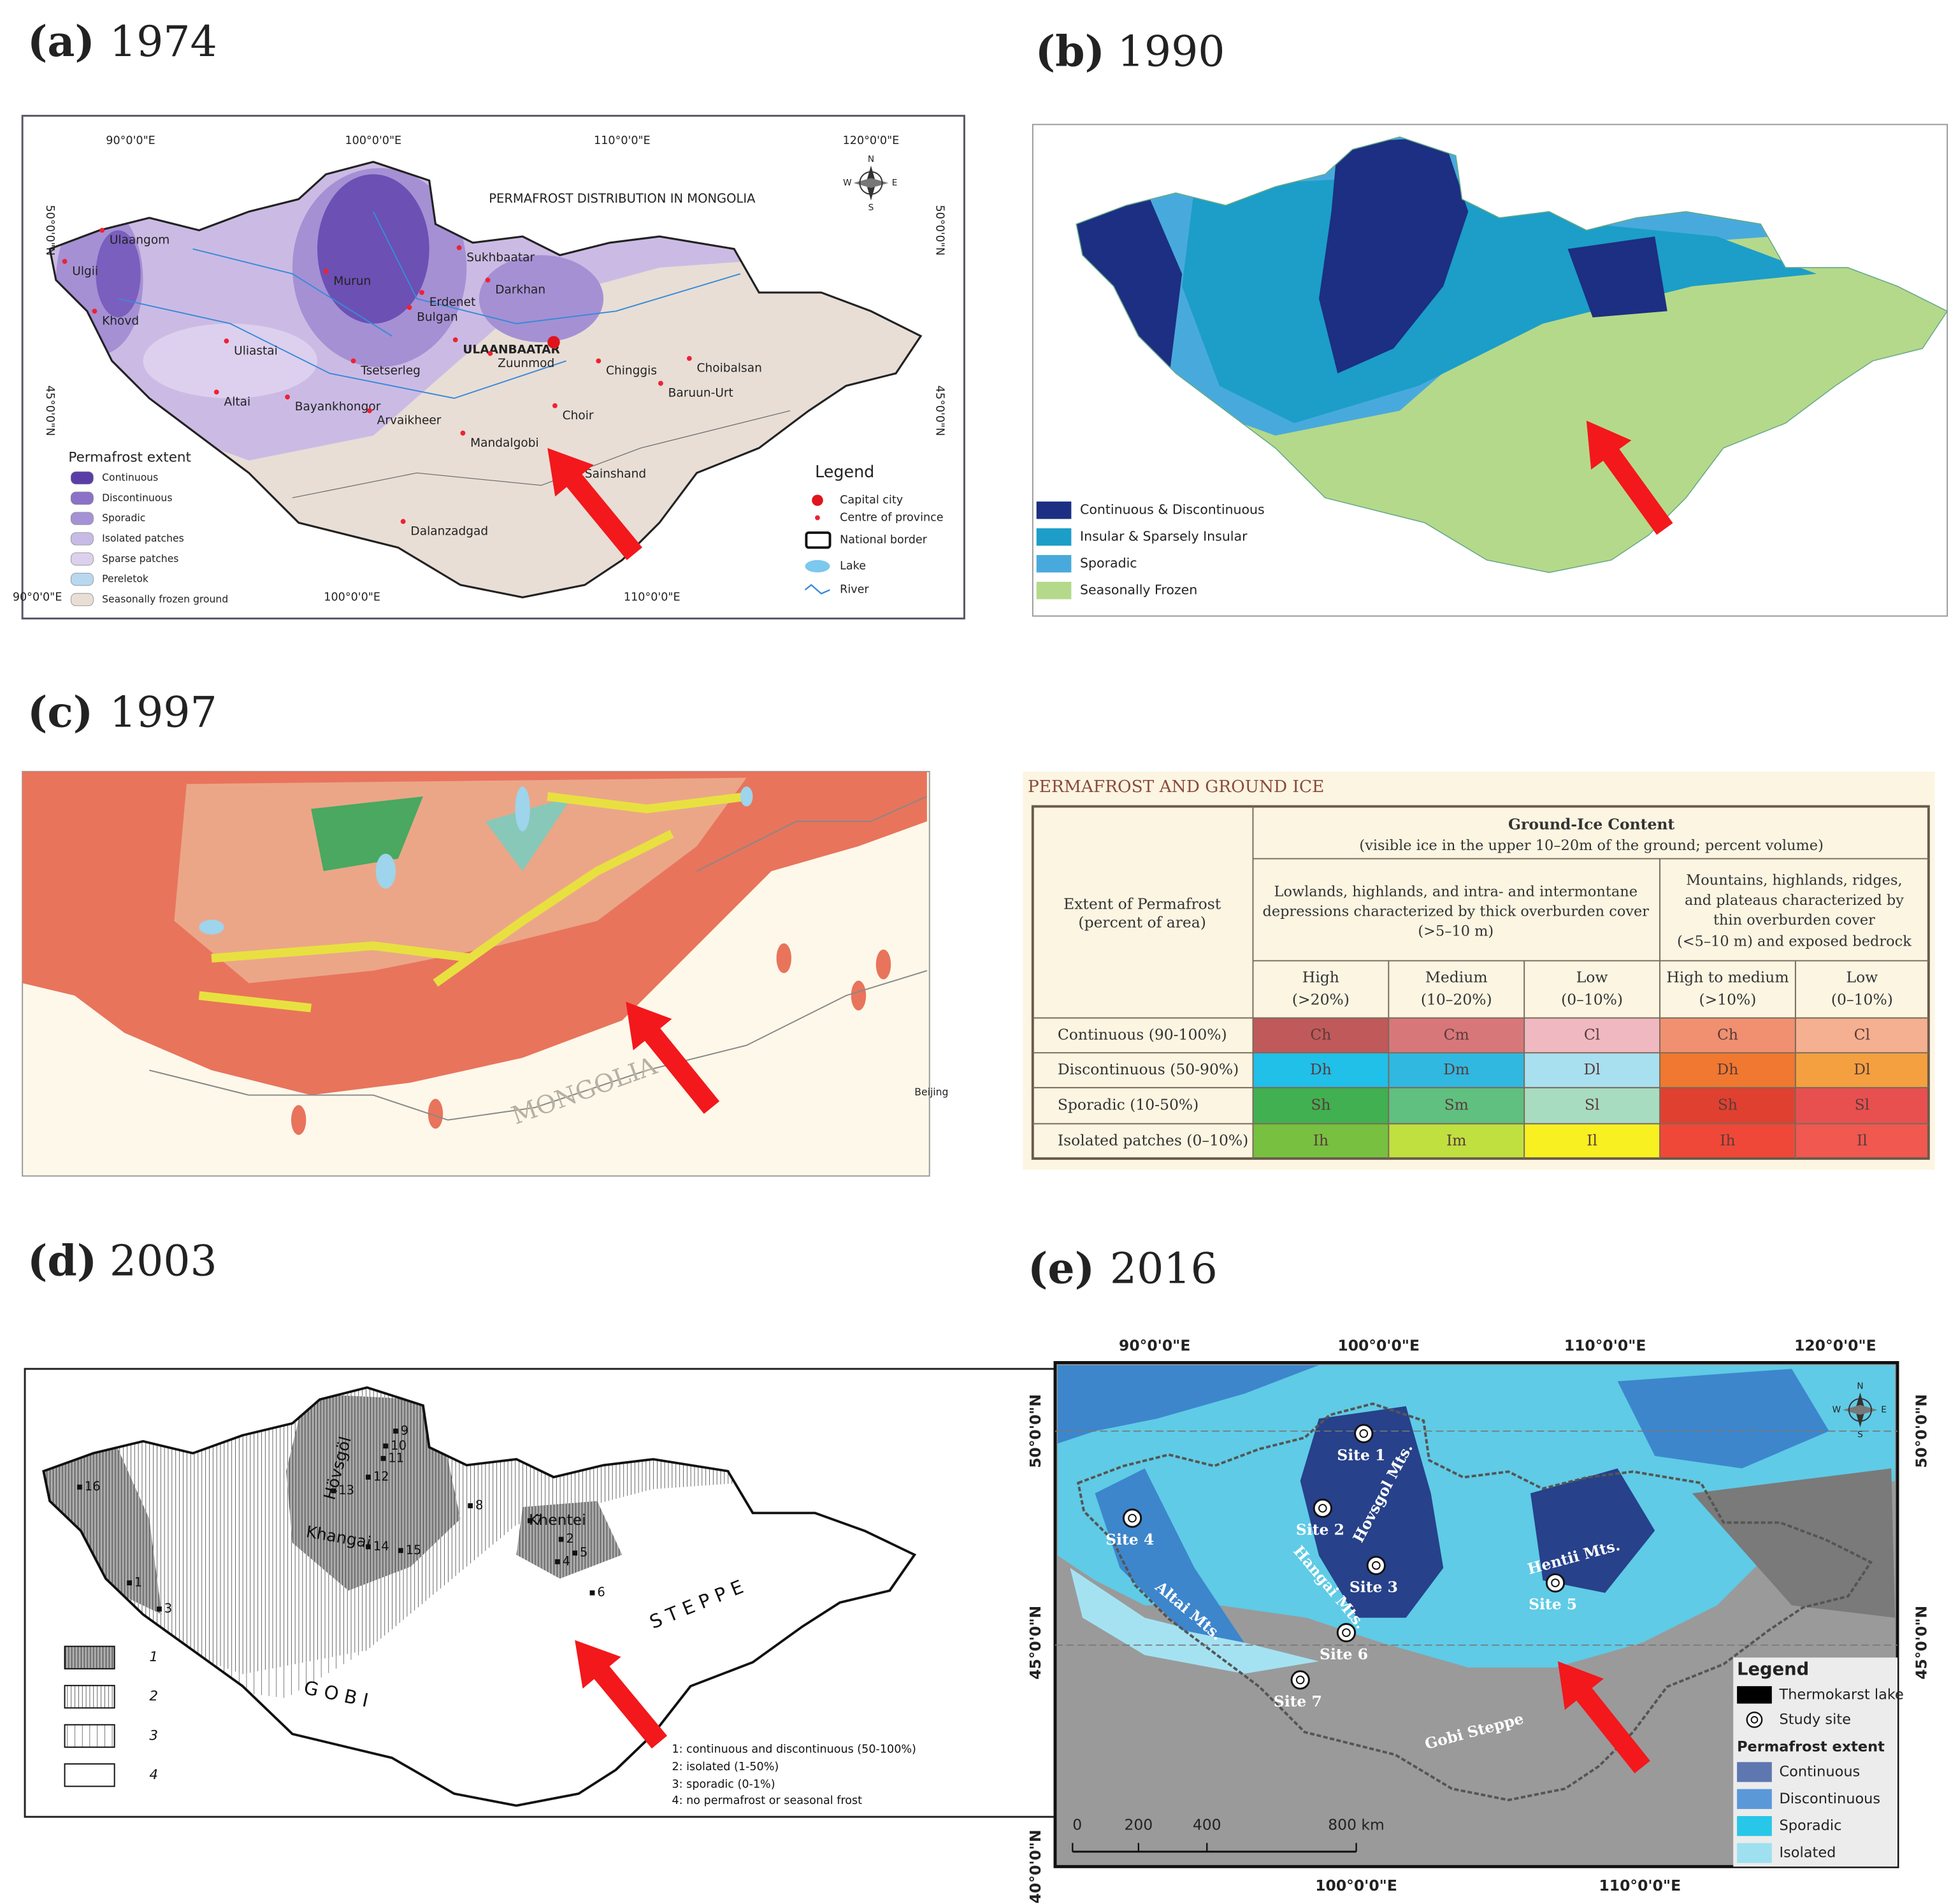 This screenshot has height=1904, width=1951. I want to click on longitude-label: 90°0'0"E, so click(37, 597).